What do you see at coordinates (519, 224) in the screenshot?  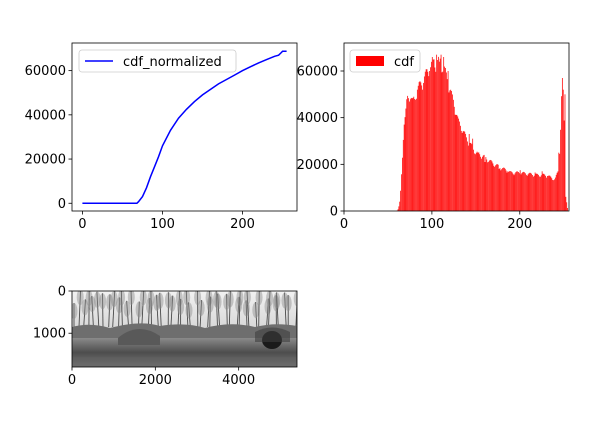 I see `cdf-histogram-x-tick-label: 200` at bounding box center [519, 224].